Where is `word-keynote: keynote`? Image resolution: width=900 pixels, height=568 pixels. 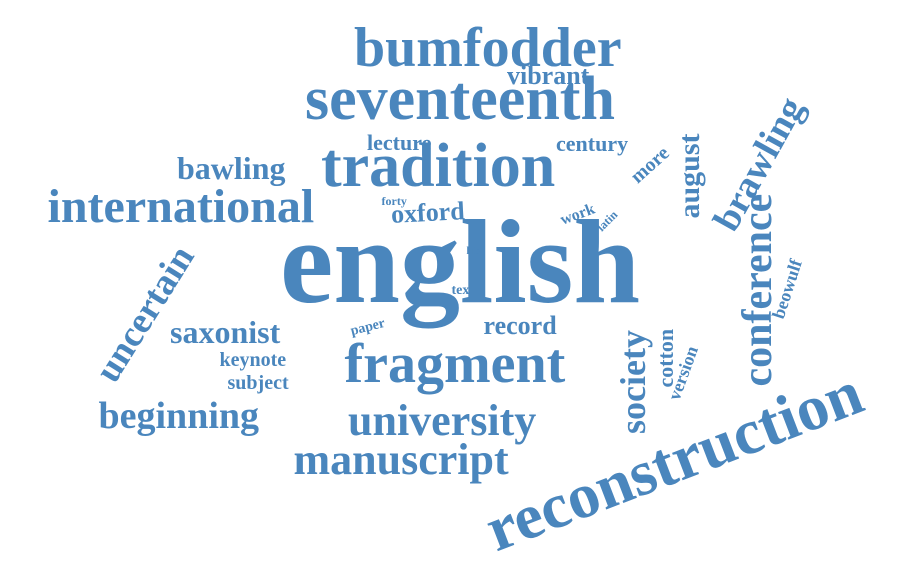
word-keynote: keynote is located at coordinates (253, 360).